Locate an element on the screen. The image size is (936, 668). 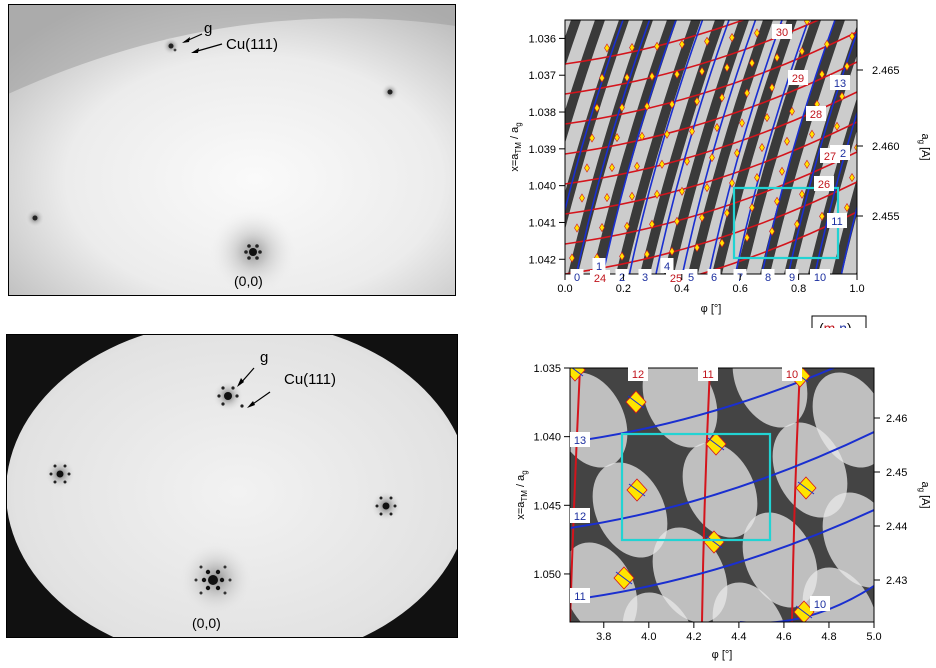
y-tick-label: 1.050 is located at coordinates (547, 575).